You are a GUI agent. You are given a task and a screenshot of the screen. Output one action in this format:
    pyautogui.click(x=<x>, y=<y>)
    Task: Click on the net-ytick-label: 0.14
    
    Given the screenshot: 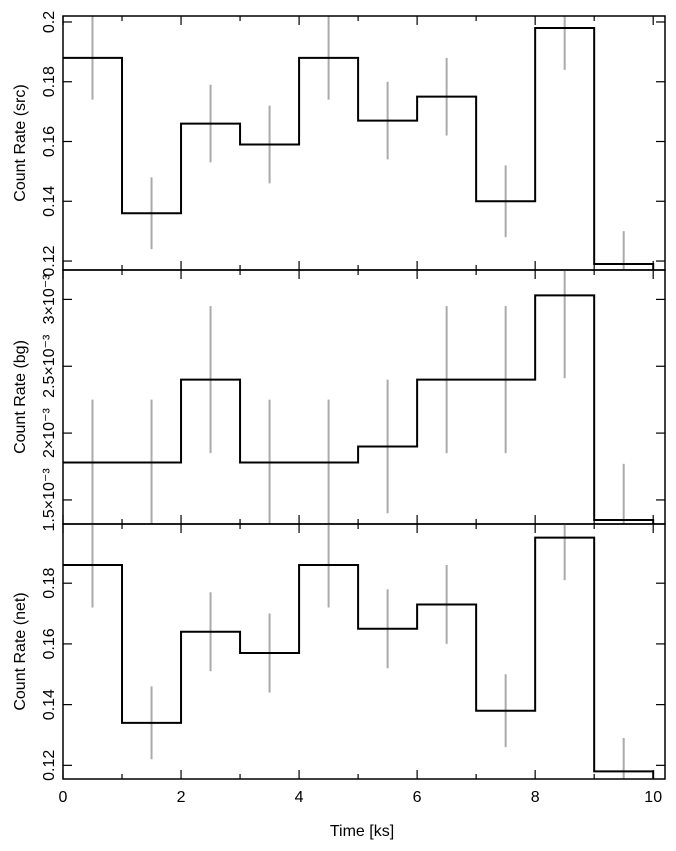 What is the action you would take?
    pyautogui.click(x=49, y=704)
    